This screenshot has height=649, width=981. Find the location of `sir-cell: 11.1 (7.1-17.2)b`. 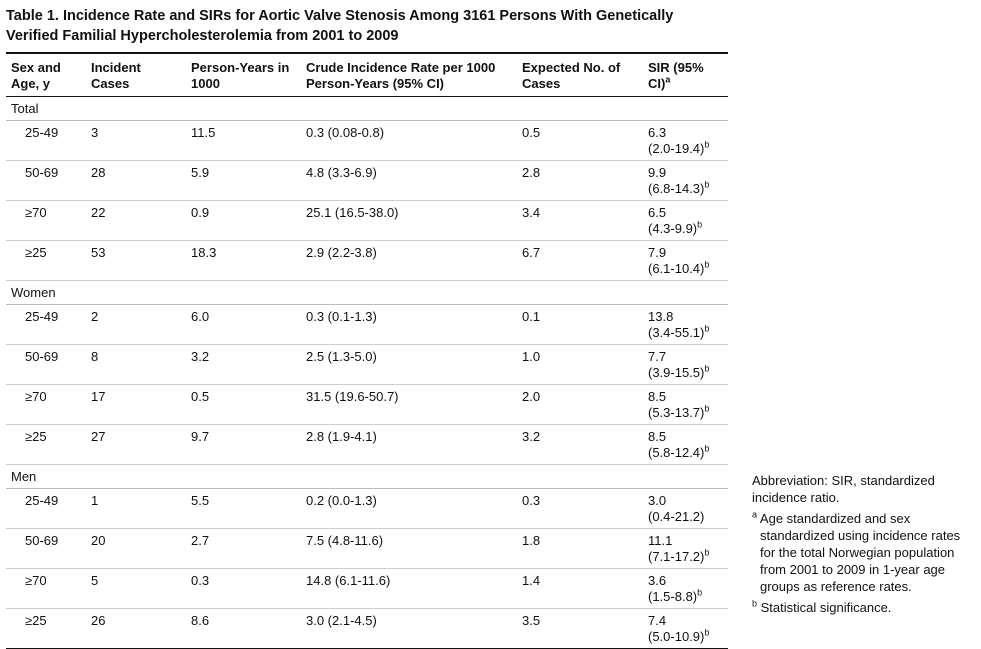

sir-cell: 11.1 (7.1-17.2)b is located at coordinates (685, 548).